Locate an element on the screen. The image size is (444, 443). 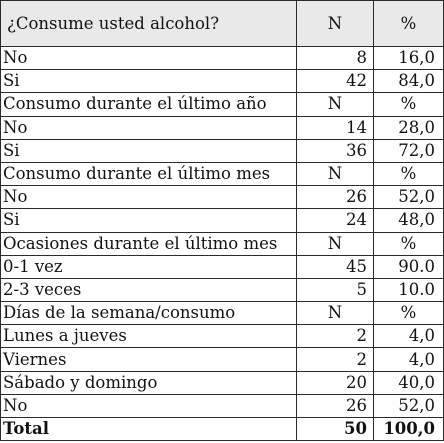
header-pct: % is located at coordinates (408, 23).